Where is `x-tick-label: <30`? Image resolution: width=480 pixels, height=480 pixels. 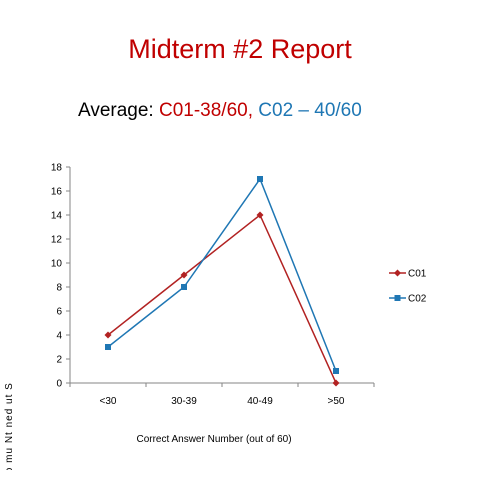
x-tick-label: <30 is located at coordinates (108, 401).